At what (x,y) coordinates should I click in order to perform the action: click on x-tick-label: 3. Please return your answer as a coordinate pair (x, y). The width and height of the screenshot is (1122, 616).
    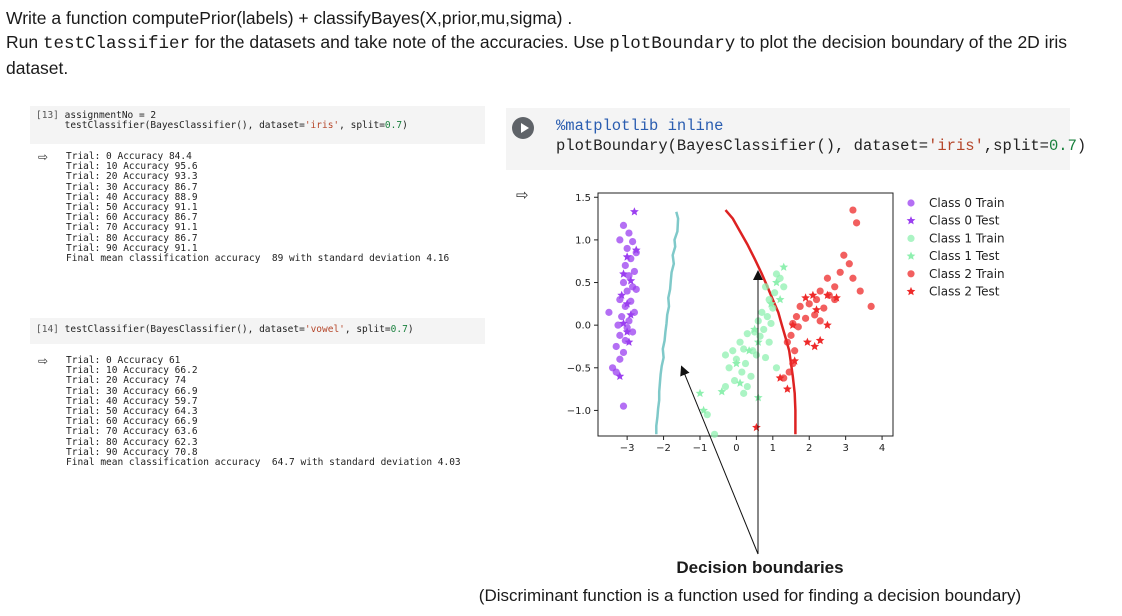
    Looking at the image, I should click on (845, 448).